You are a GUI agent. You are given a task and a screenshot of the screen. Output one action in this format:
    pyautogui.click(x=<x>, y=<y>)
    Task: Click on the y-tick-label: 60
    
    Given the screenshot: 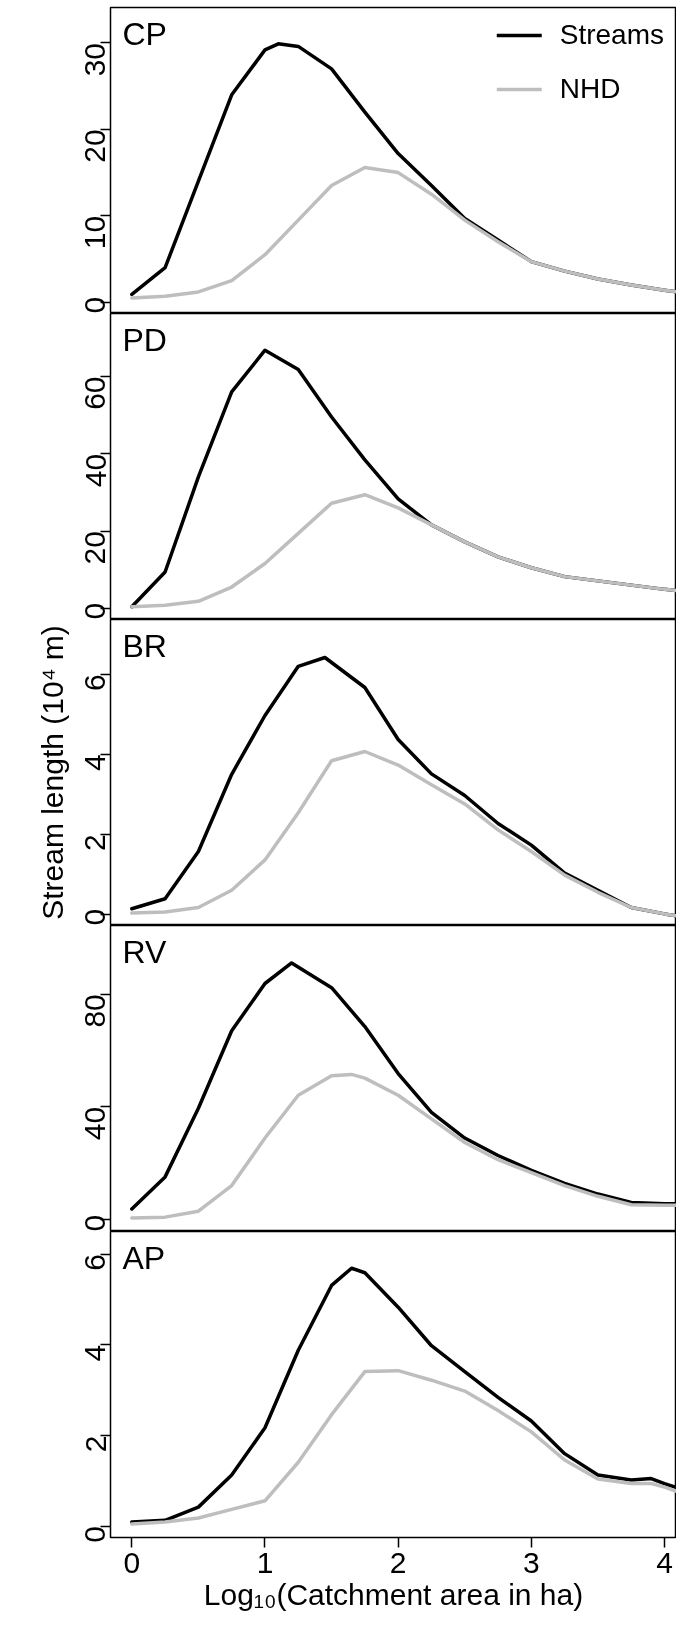 What is the action you would take?
    pyautogui.click(x=95, y=393)
    